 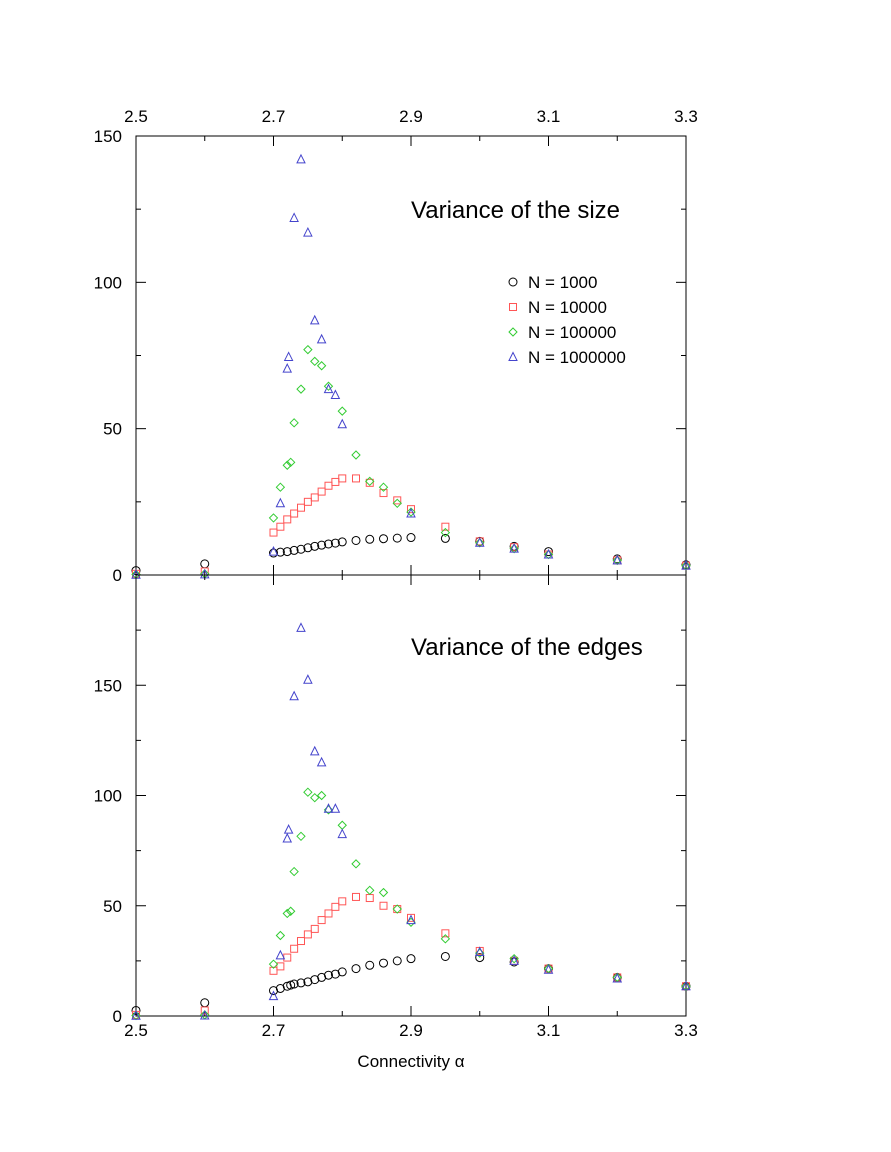 What do you see at coordinates (549, 1030) in the screenshot?
I see `x-tick-label: 3.1` at bounding box center [549, 1030].